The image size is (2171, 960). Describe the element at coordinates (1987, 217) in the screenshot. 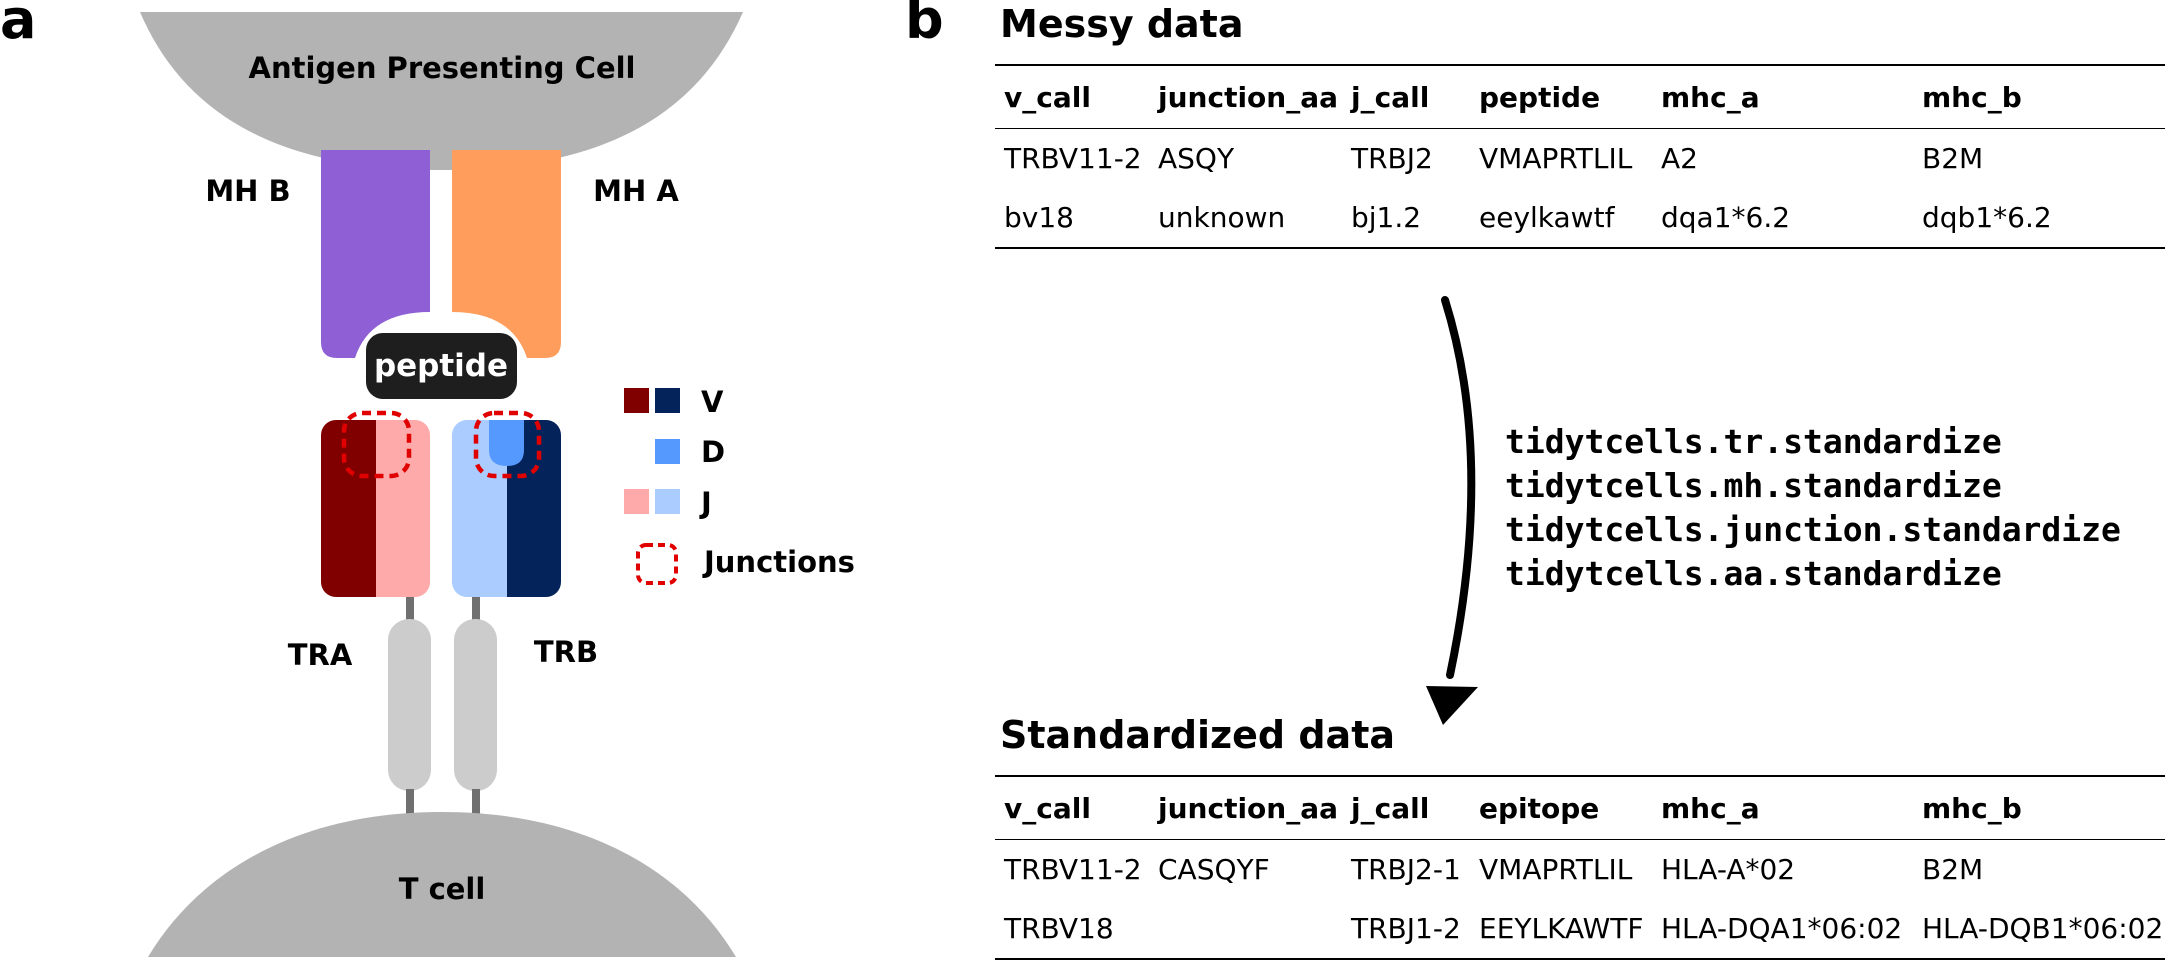

I see `table-cell: dqb1*6.2` at that location.